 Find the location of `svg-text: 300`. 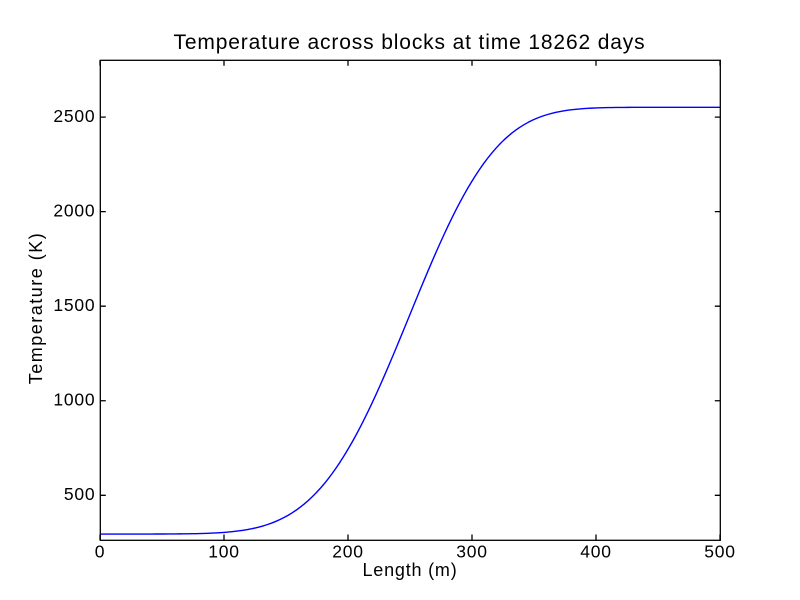

svg-text: 300 is located at coordinates (471, 552).